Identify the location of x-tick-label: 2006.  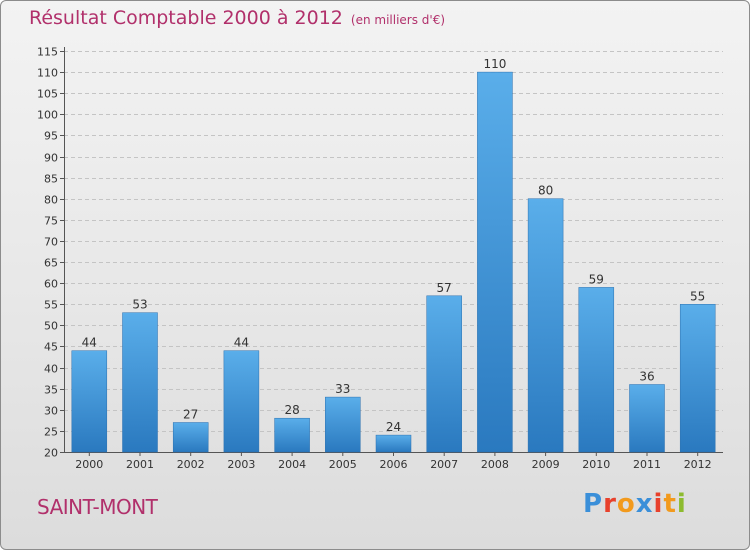
(394, 464).